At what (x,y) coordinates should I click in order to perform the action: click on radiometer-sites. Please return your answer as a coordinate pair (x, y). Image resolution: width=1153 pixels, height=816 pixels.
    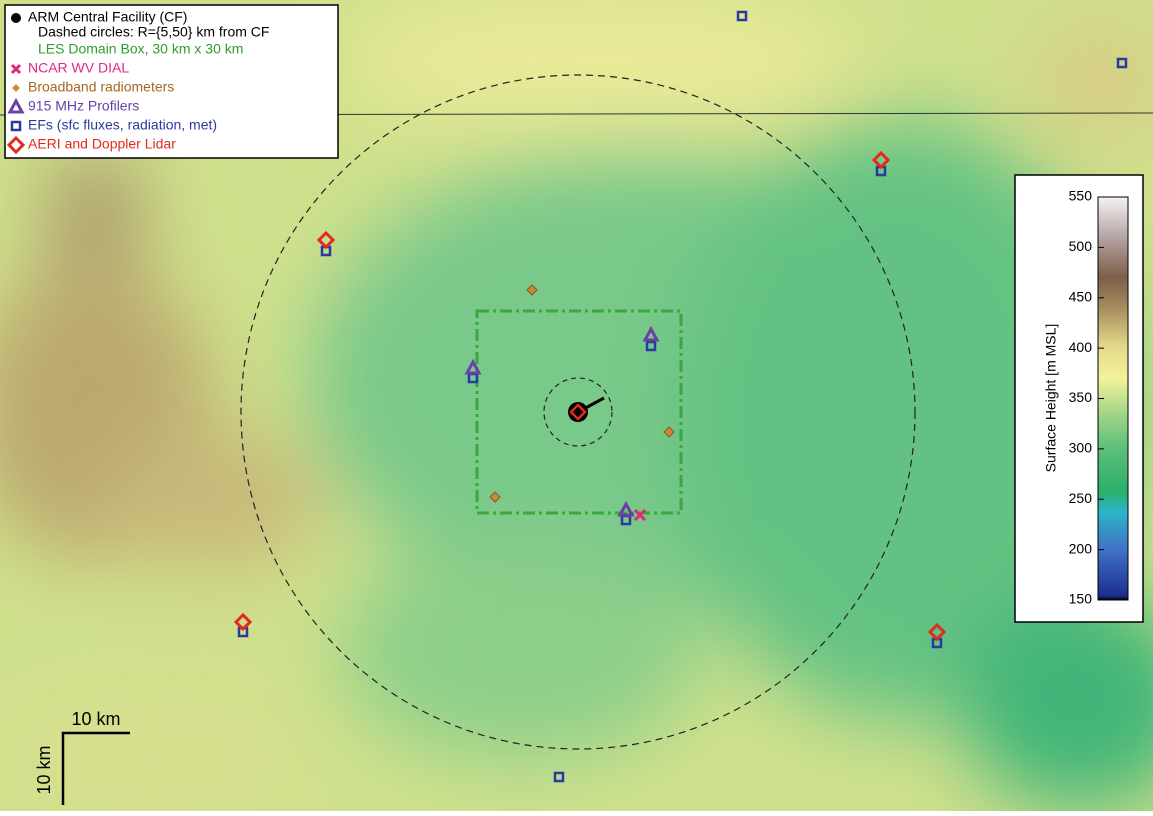
    Looking at the image, I should click on (582, 393).